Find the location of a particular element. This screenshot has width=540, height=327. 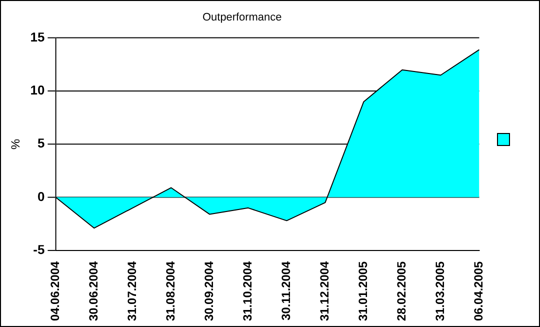

y-axis-title: % is located at coordinates (15, 144).